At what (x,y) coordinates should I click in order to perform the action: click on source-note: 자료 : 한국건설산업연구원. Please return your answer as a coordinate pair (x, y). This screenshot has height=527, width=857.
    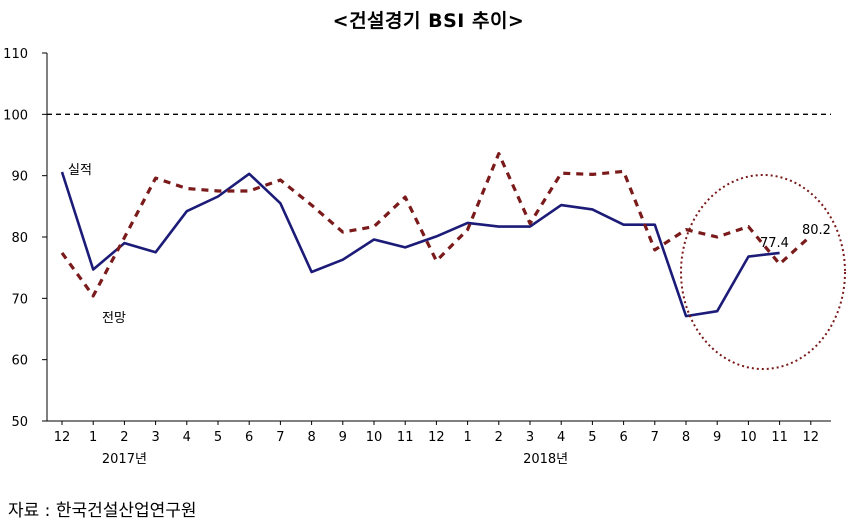
    Looking at the image, I should click on (102, 511).